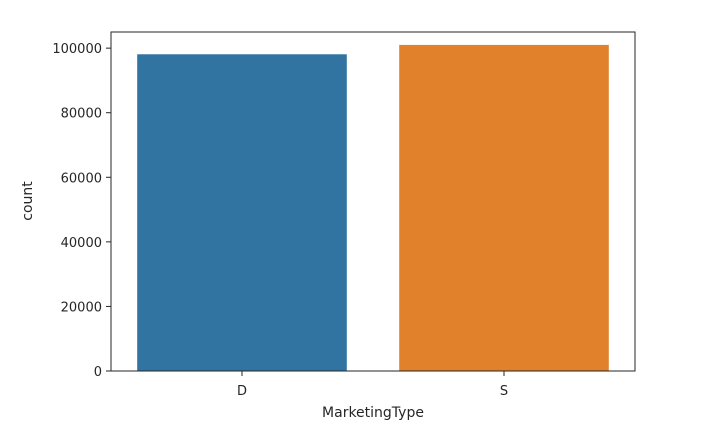  What do you see at coordinates (81, 114) in the screenshot?
I see `y-tick-label: 80000` at bounding box center [81, 114].